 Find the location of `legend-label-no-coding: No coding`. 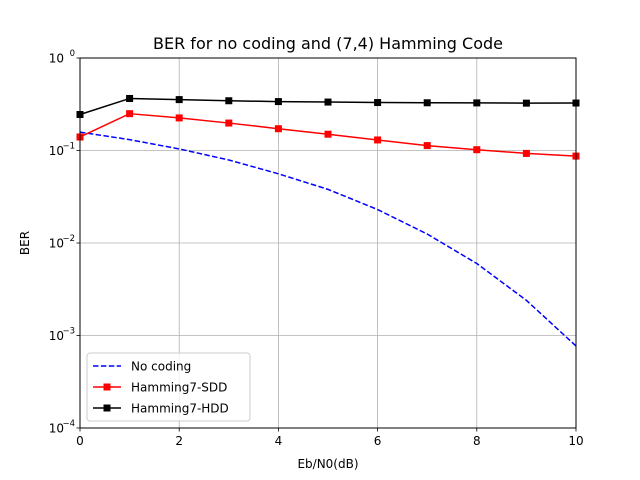

legend-label-no-coding: No coding is located at coordinates (161, 367).